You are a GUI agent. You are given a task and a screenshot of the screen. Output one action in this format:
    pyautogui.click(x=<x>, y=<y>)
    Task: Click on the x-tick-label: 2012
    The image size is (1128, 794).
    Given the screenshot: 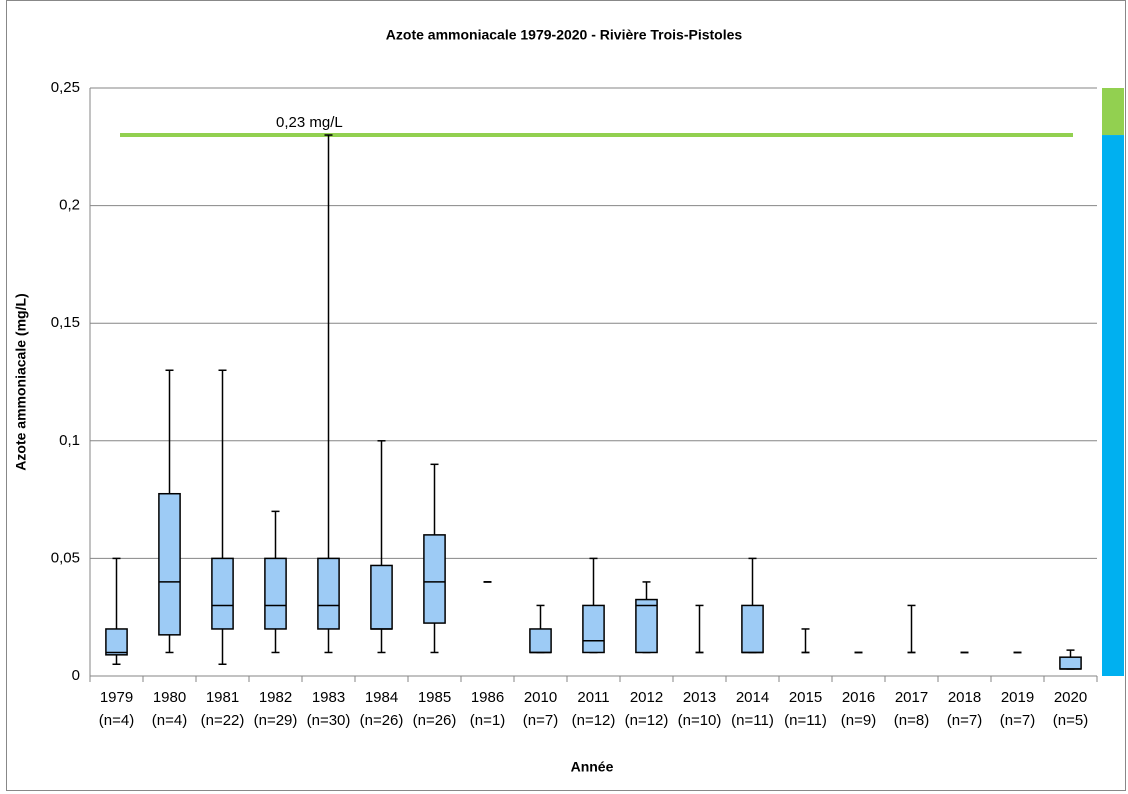 What is the action you would take?
    pyautogui.click(x=646, y=697)
    